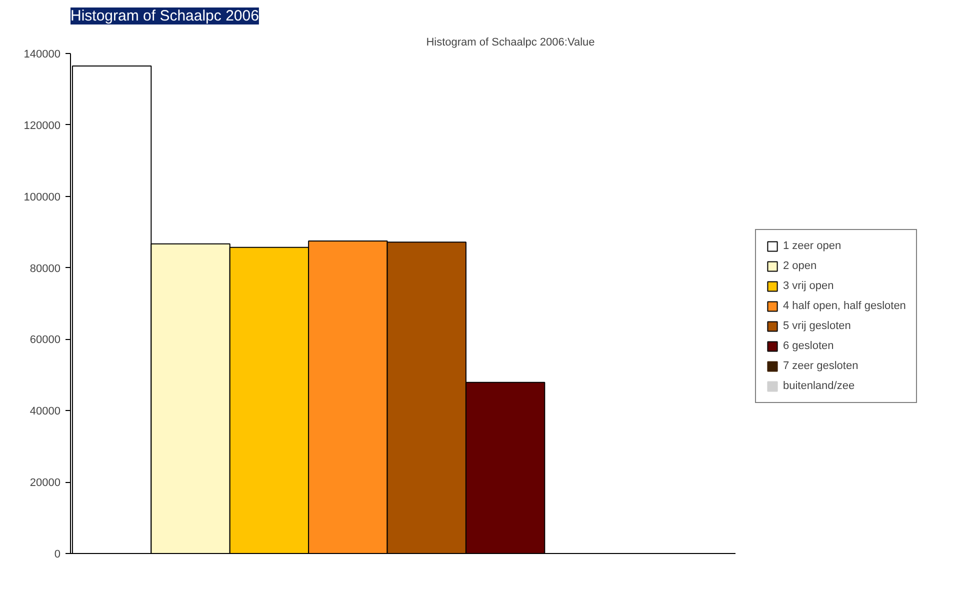 The image size is (966, 590). What do you see at coordinates (510, 42) in the screenshot?
I see `chart-subtitle: Histogram of Schaalpc 2006:Value` at bounding box center [510, 42].